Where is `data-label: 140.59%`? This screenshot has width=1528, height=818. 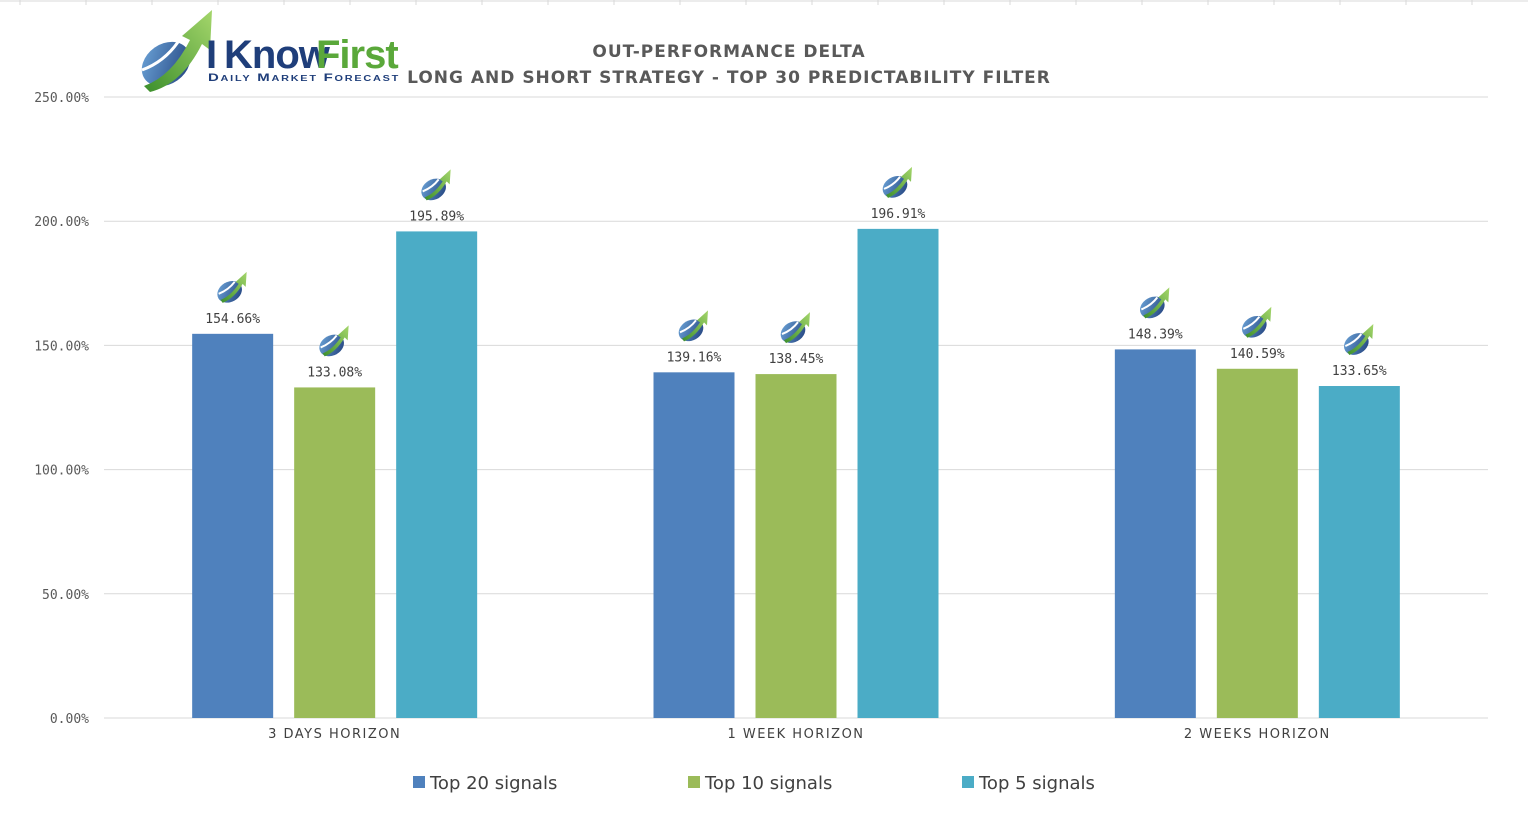
data-label: 140.59% is located at coordinates (1257, 354).